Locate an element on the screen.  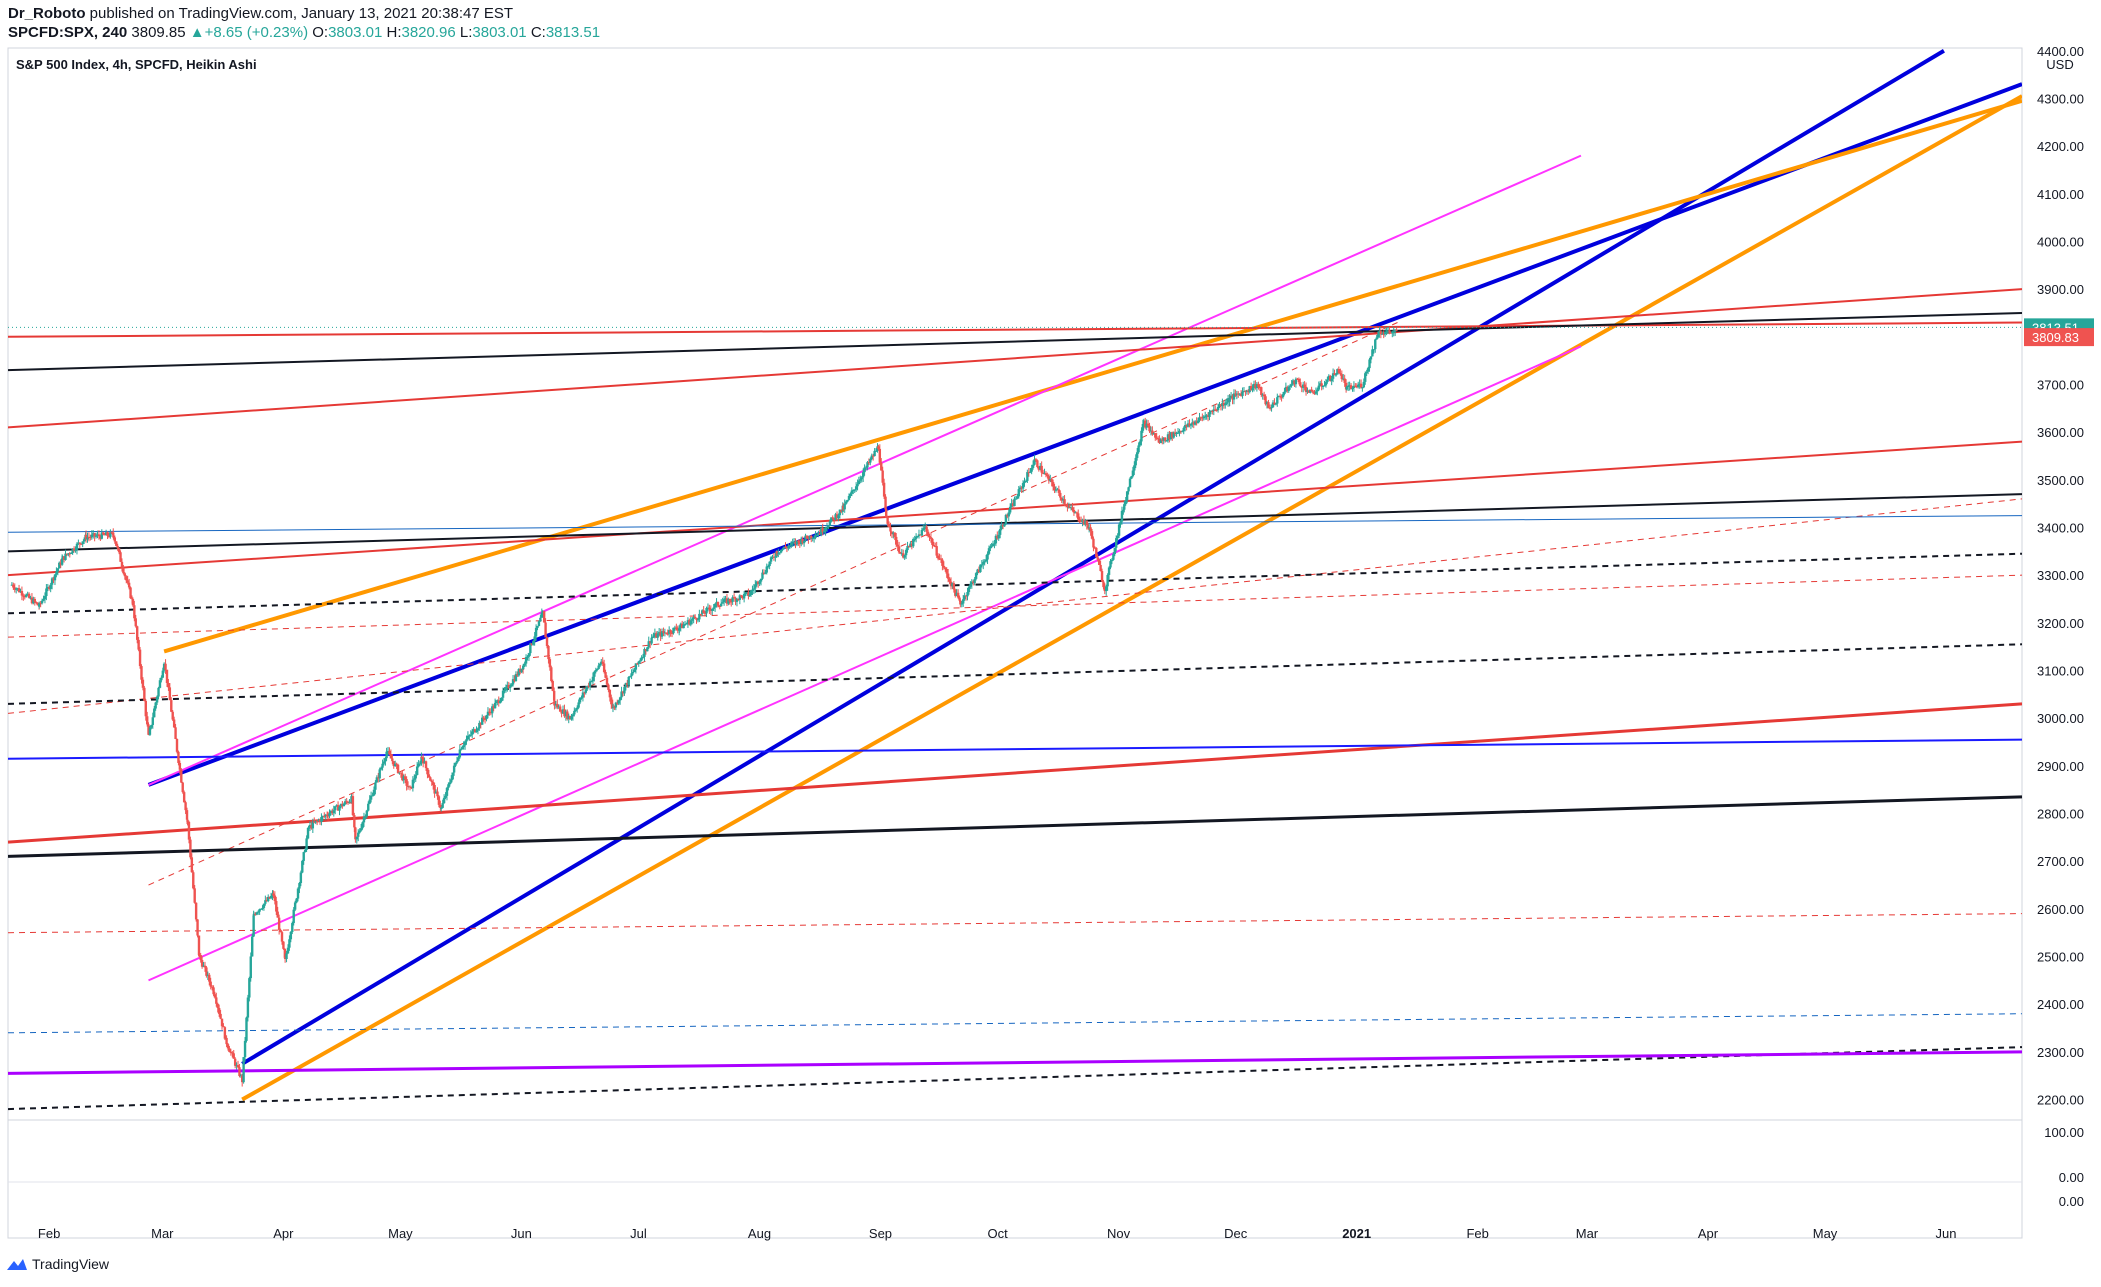
time-tick-jul-5: Jul is located at coordinates (638, 1233).